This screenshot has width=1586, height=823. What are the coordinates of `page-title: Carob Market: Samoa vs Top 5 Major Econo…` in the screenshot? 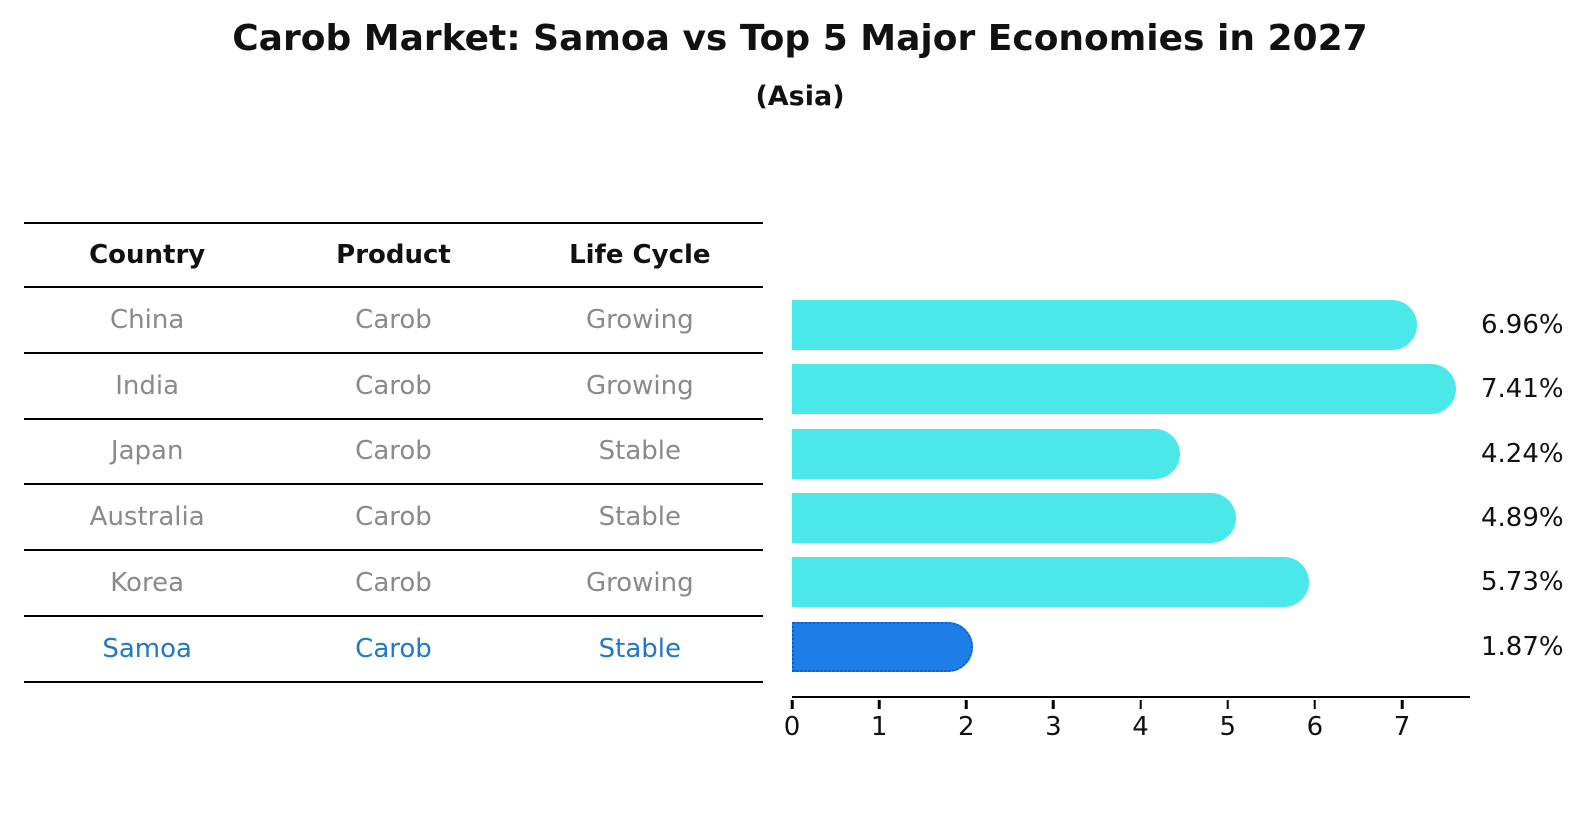 It's located at (800, 38).